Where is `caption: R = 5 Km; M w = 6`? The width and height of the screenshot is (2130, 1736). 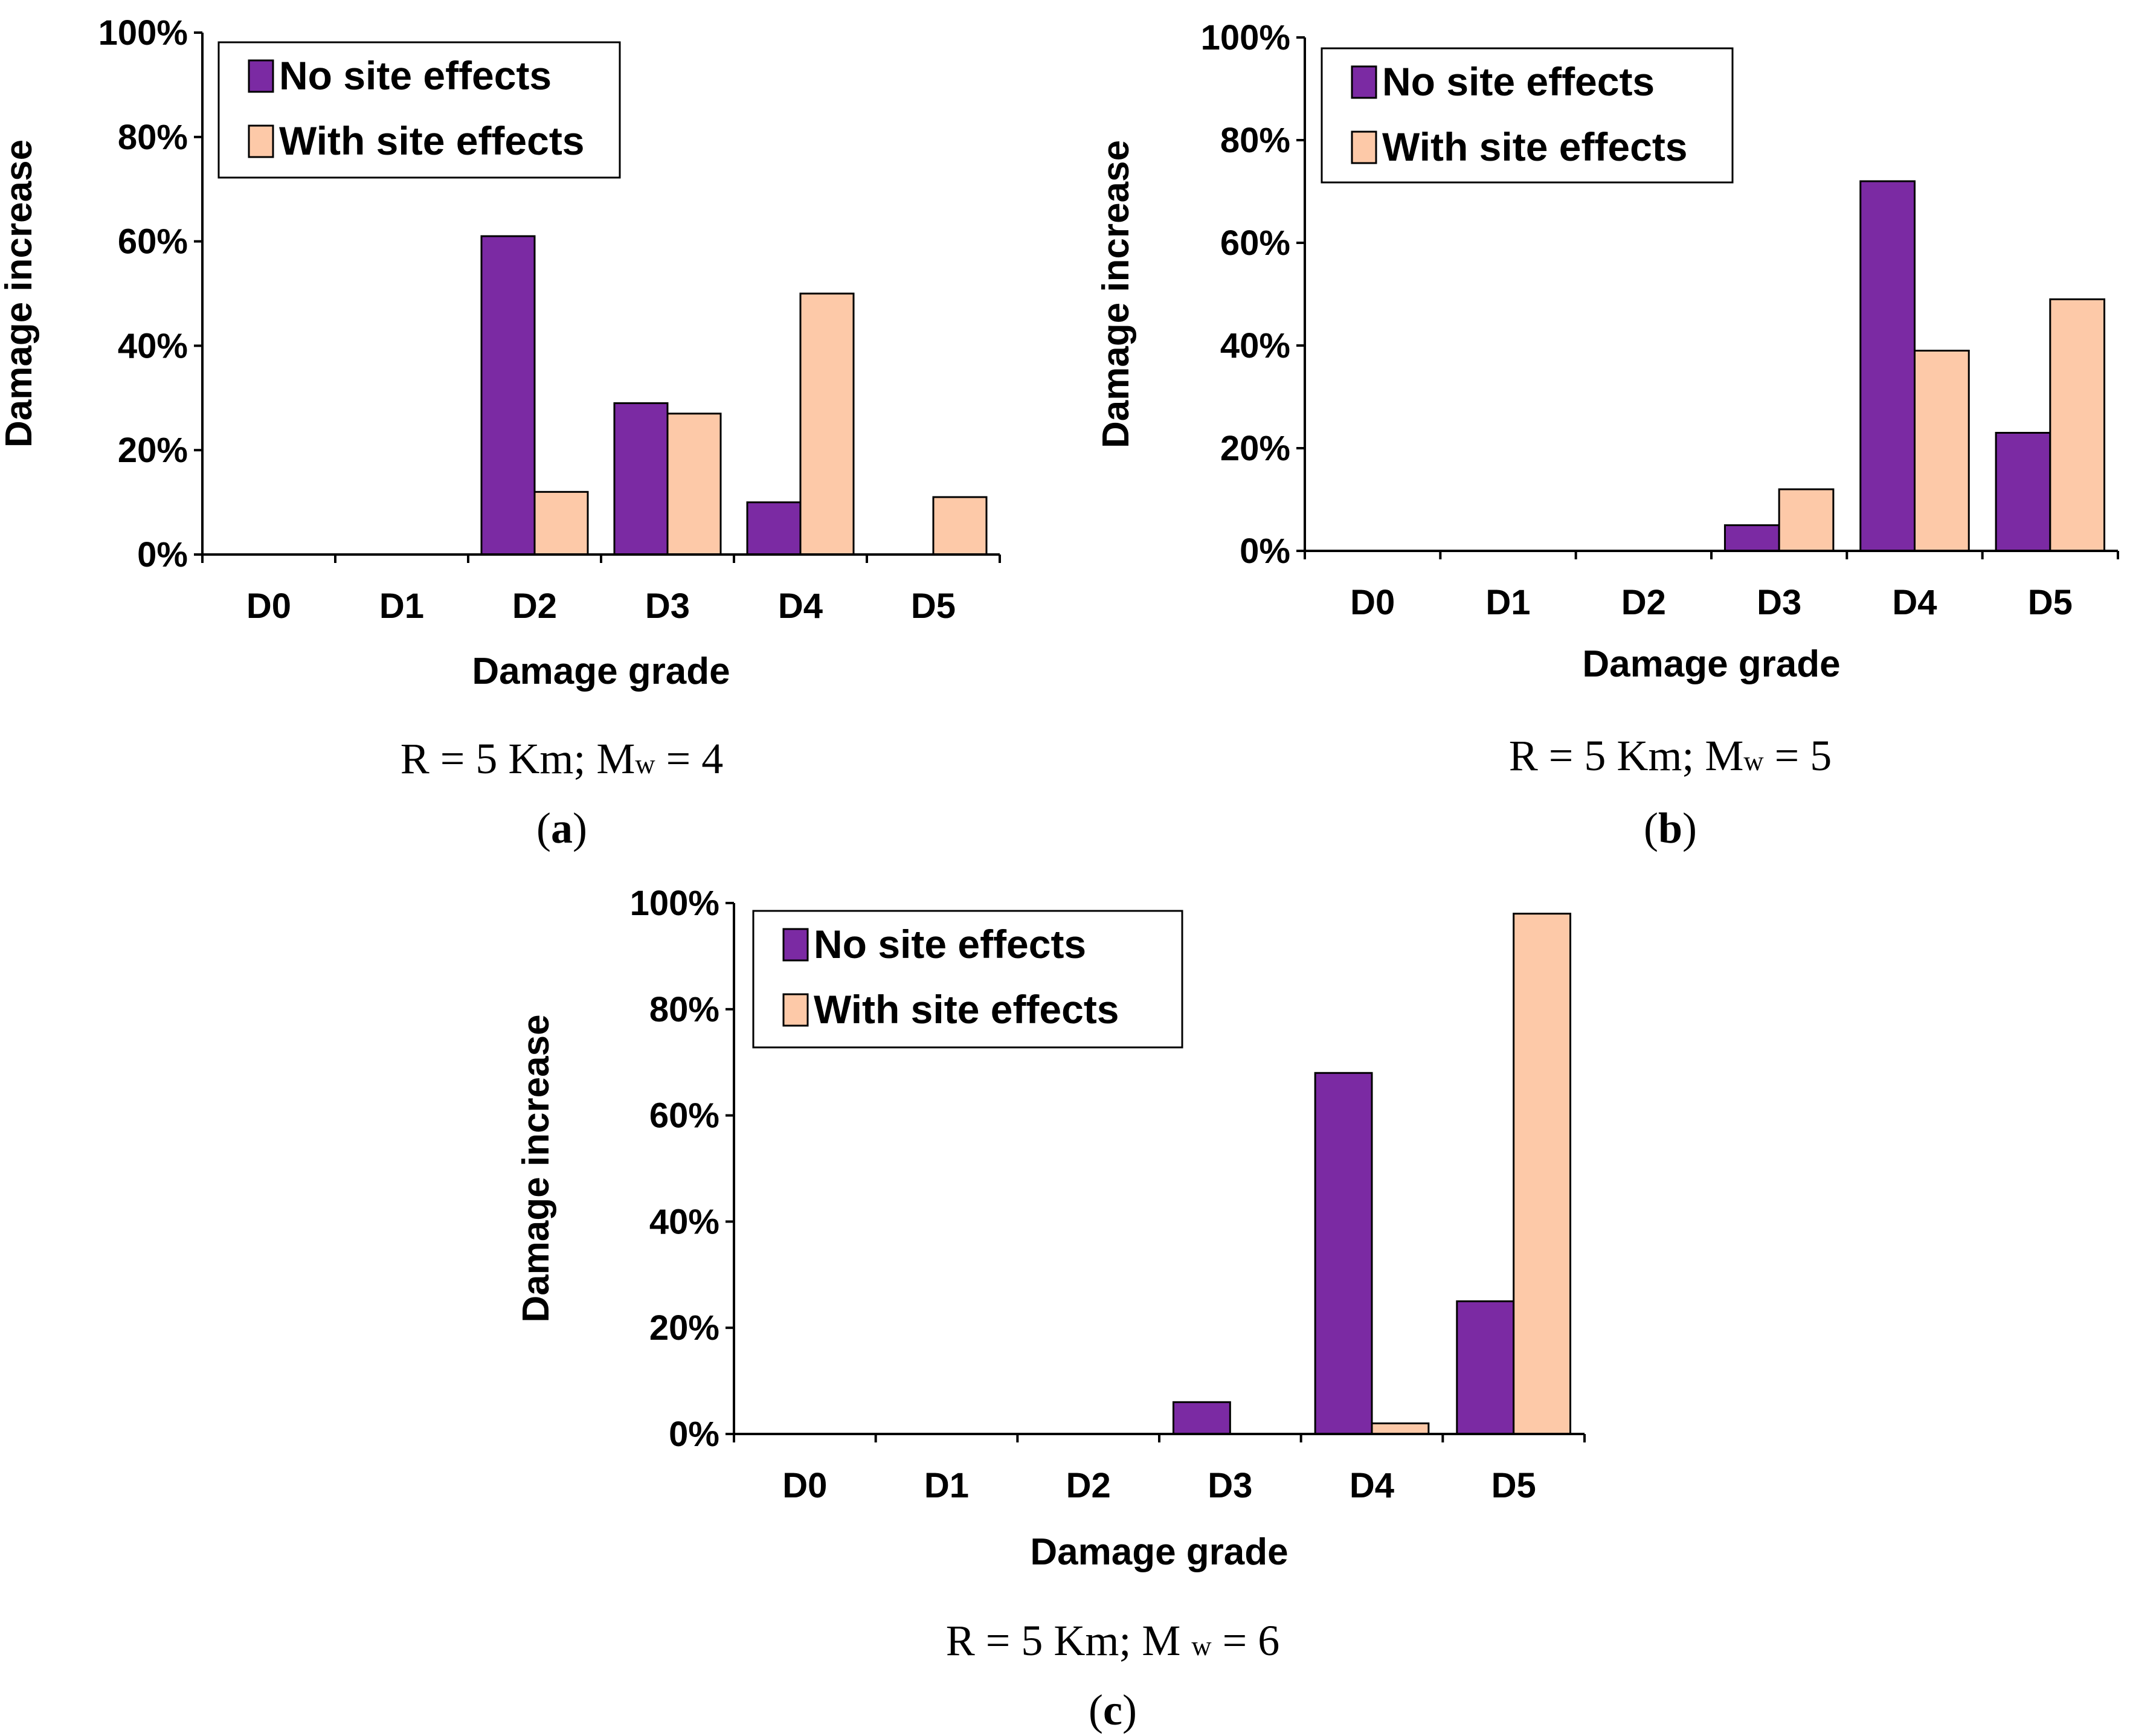
caption: R = 5 Km; M w = 6 is located at coordinates (1113, 1640).